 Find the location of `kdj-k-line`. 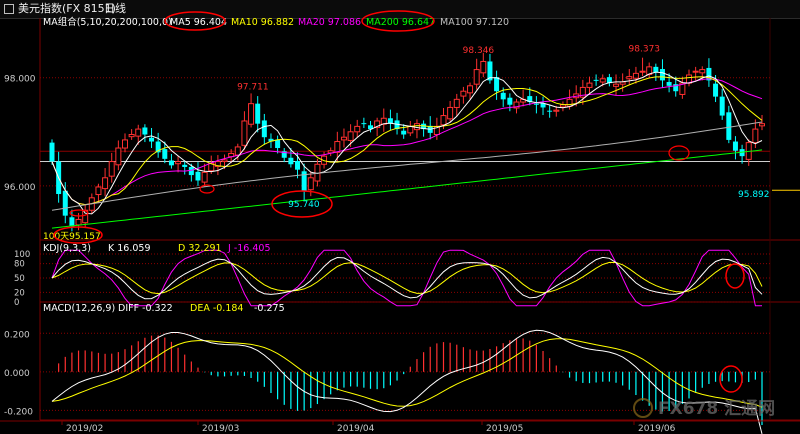

kdj-k-line is located at coordinates (407, 278).